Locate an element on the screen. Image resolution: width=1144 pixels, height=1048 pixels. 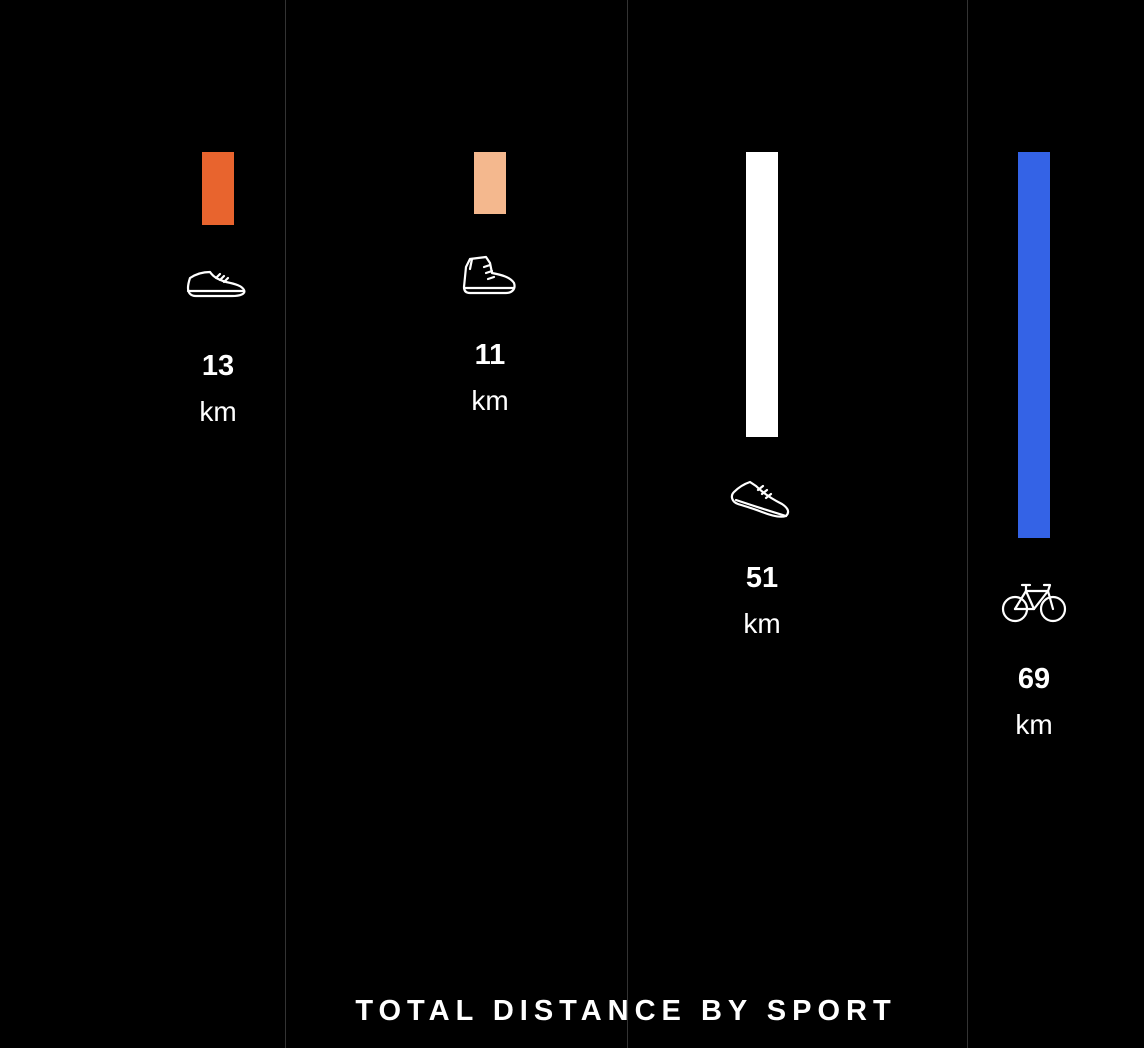
unit-label-4: km is located at coordinates (1034, 724).